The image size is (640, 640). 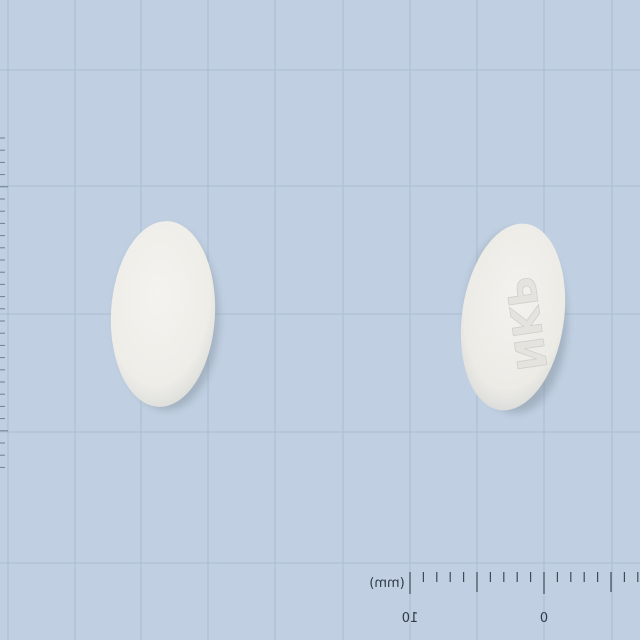 I want to click on tablet-plain, so click(x=164, y=315).